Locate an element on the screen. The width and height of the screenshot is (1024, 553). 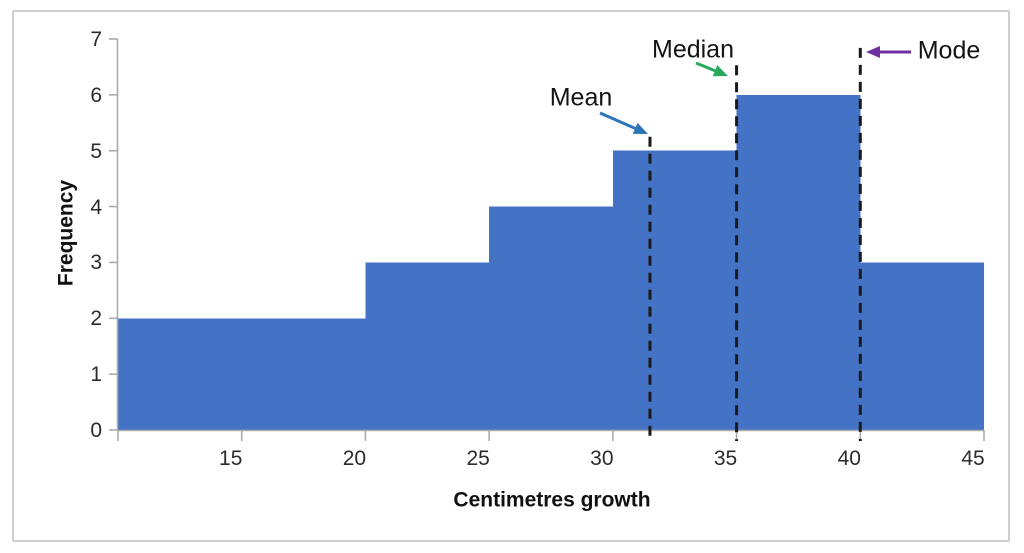
x-tick-label: 40 is located at coordinates (849, 458).